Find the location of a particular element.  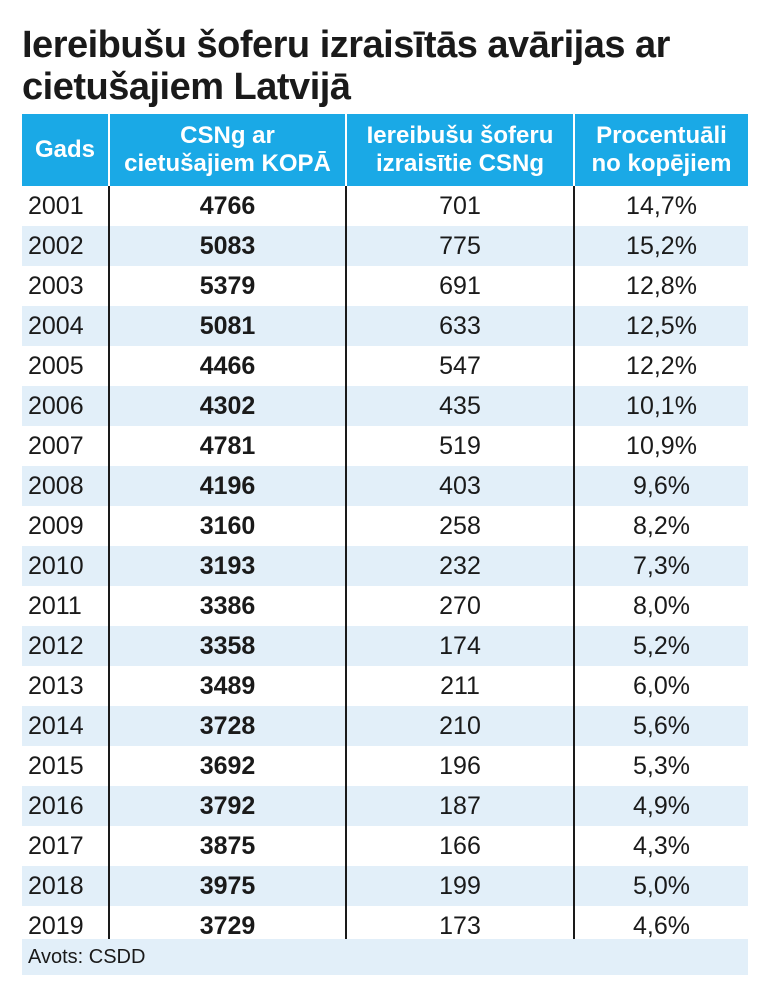

cell-total-accidents: 4766 is located at coordinates (227, 206).